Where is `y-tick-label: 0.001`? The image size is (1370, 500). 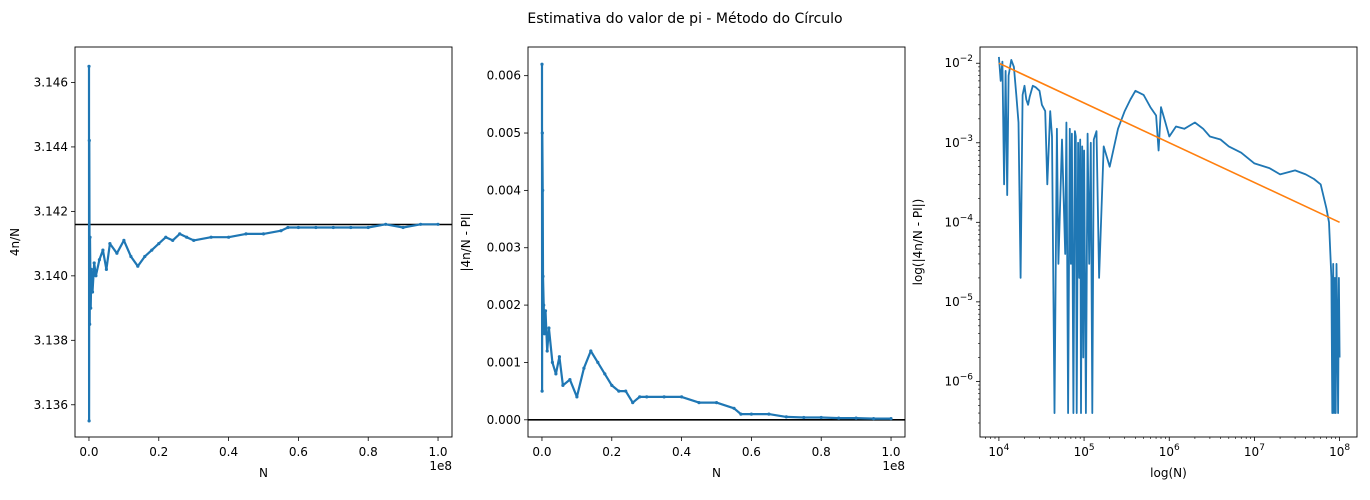
y-tick-label: 0.001 is located at coordinates (504, 362).